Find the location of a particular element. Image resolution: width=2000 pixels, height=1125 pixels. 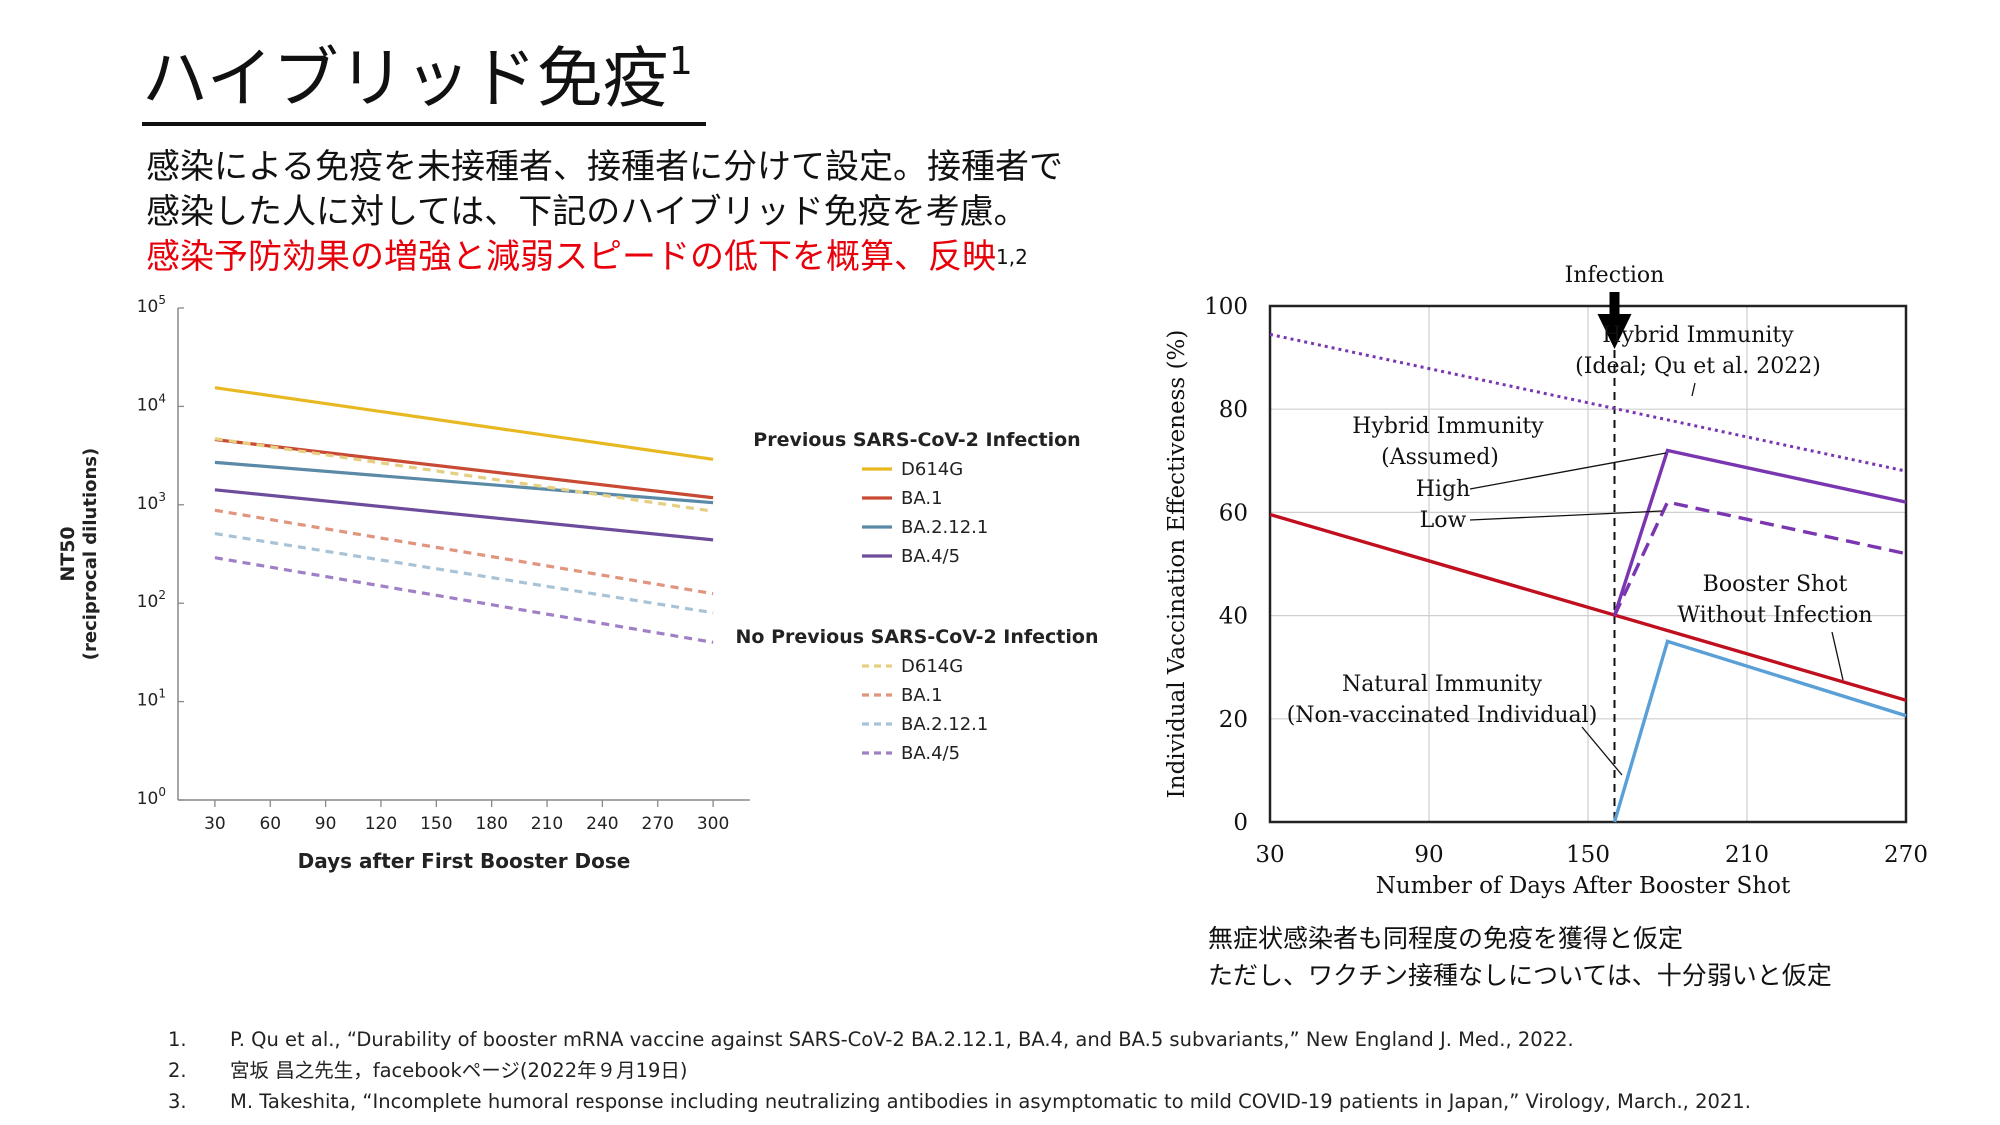

right-y-tick-label: 80 is located at coordinates (1233, 410).